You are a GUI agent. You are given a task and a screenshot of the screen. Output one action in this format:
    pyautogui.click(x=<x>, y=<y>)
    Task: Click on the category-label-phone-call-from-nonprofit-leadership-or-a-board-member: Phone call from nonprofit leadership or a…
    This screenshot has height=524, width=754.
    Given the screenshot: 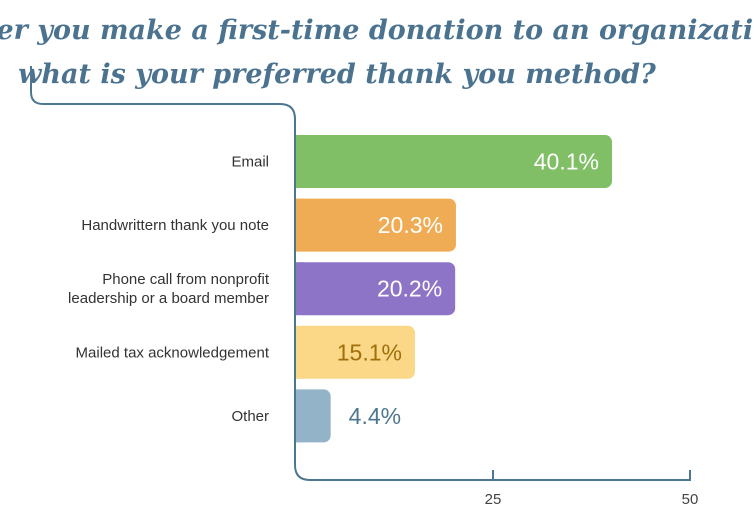 What is the action you would take?
    pyautogui.click(x=169, y=289)
    